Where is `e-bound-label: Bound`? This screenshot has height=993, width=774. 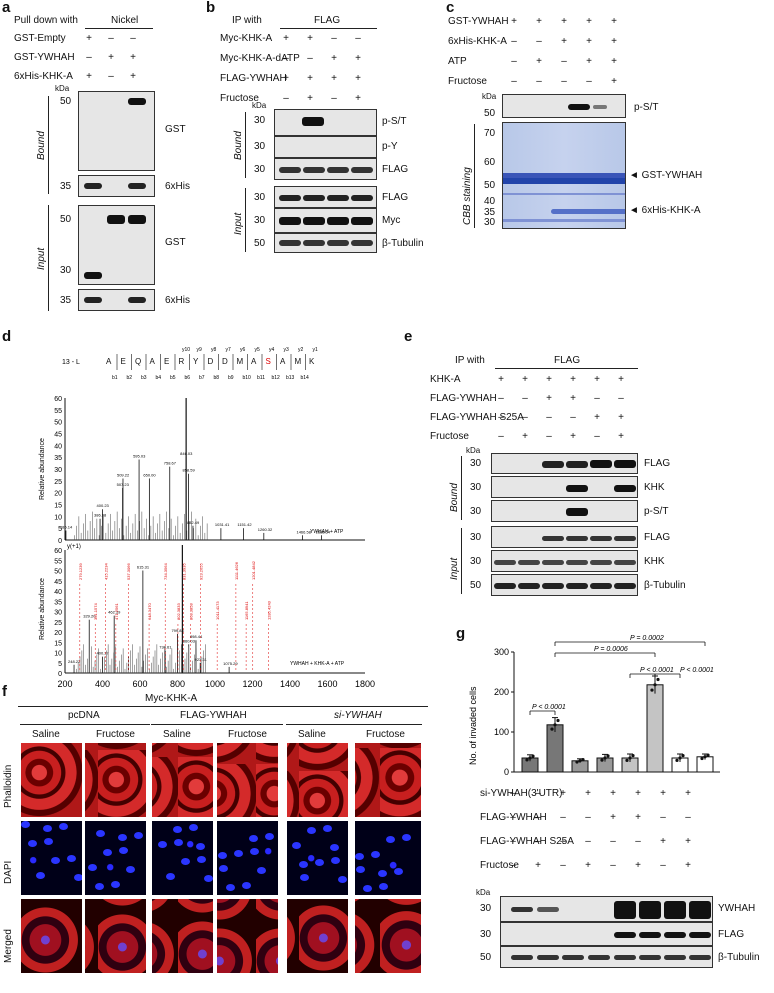 e-bound-label: Bound is located at coordinates (454, 497).